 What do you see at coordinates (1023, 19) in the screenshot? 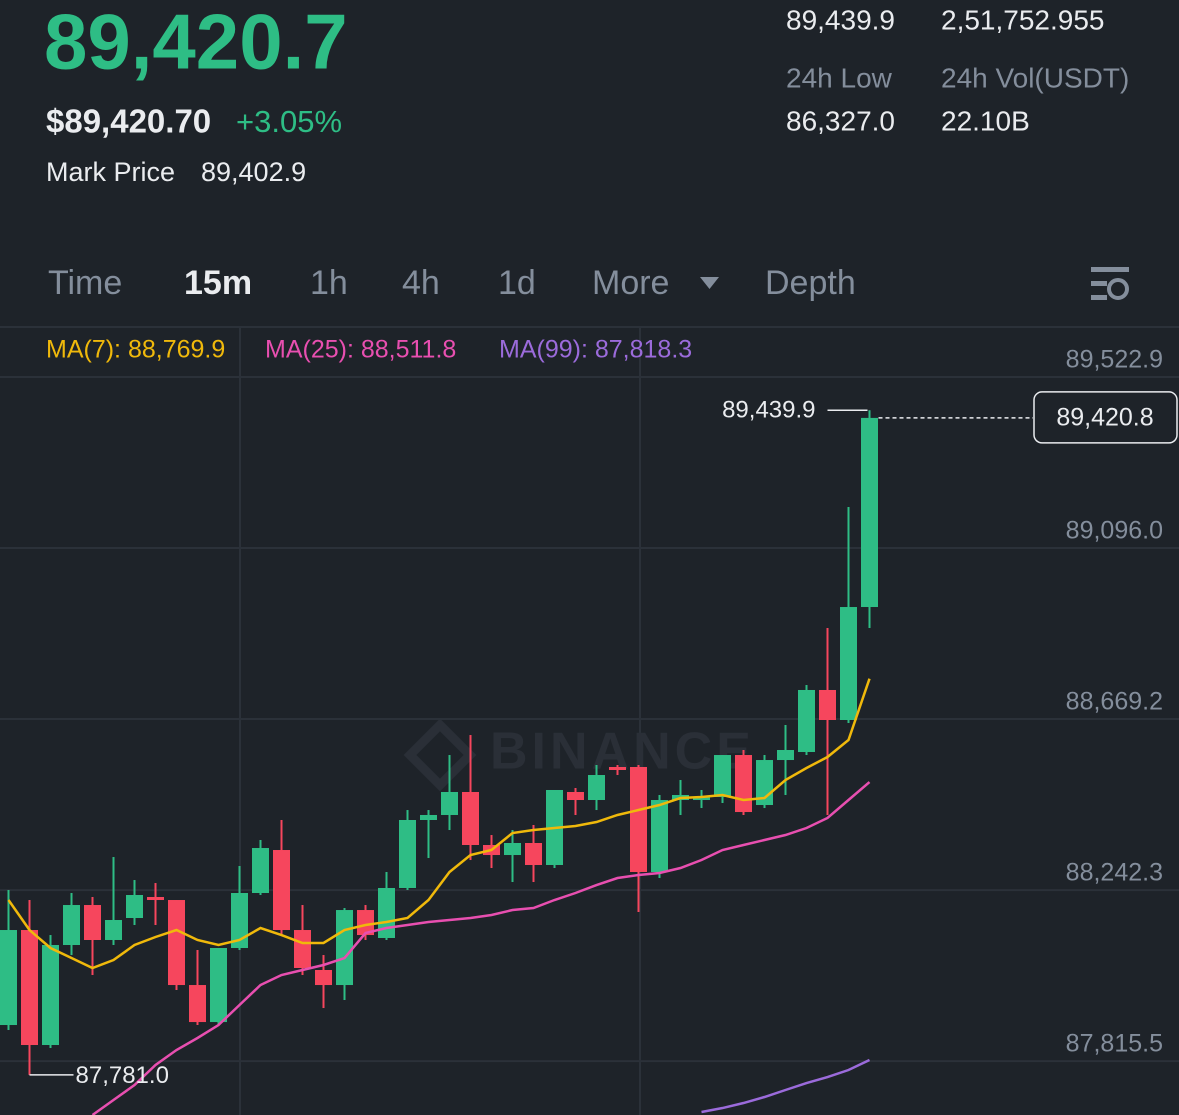
I see `stat-value: 2,51,752.955` at bounding box center [1023, 19].